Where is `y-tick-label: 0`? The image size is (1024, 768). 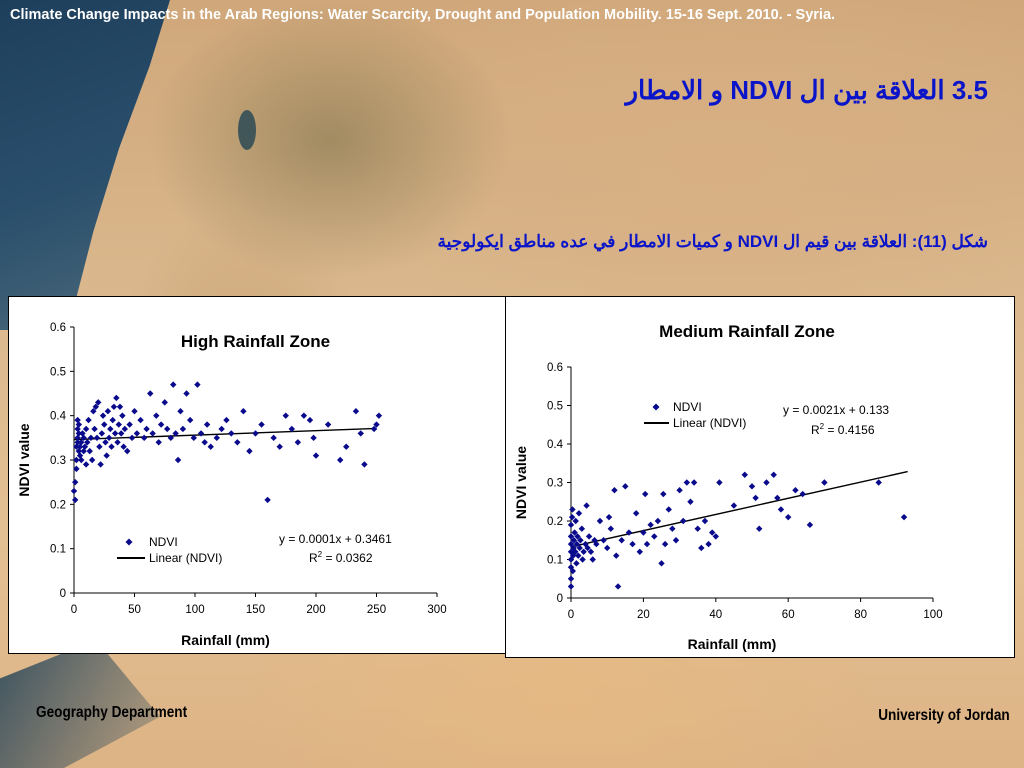
y-tick-label: 0 is located at coordinates (560, 599).